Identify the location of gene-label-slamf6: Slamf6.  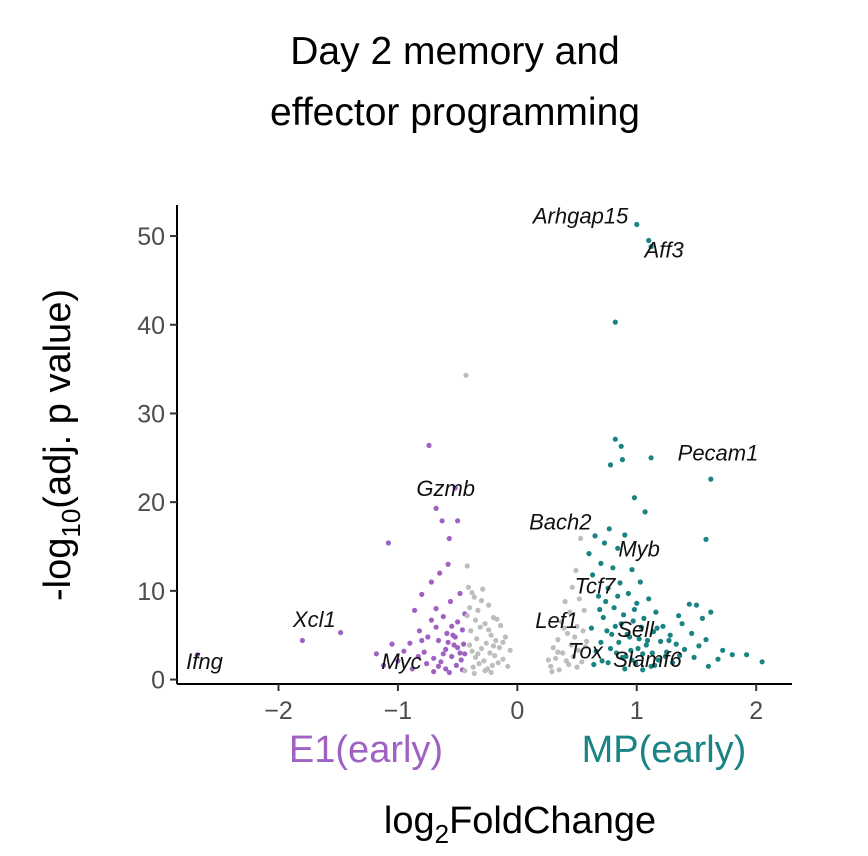
(647, 659).